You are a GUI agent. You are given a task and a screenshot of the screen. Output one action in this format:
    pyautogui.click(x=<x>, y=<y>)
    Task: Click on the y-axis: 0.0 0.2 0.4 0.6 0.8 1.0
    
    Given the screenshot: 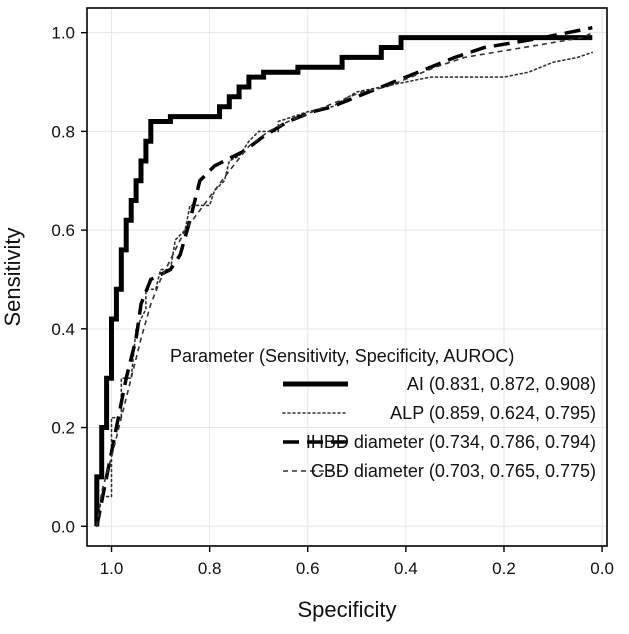 What is the action you would take?
    pyautogui.click(x=69, y=280)
    